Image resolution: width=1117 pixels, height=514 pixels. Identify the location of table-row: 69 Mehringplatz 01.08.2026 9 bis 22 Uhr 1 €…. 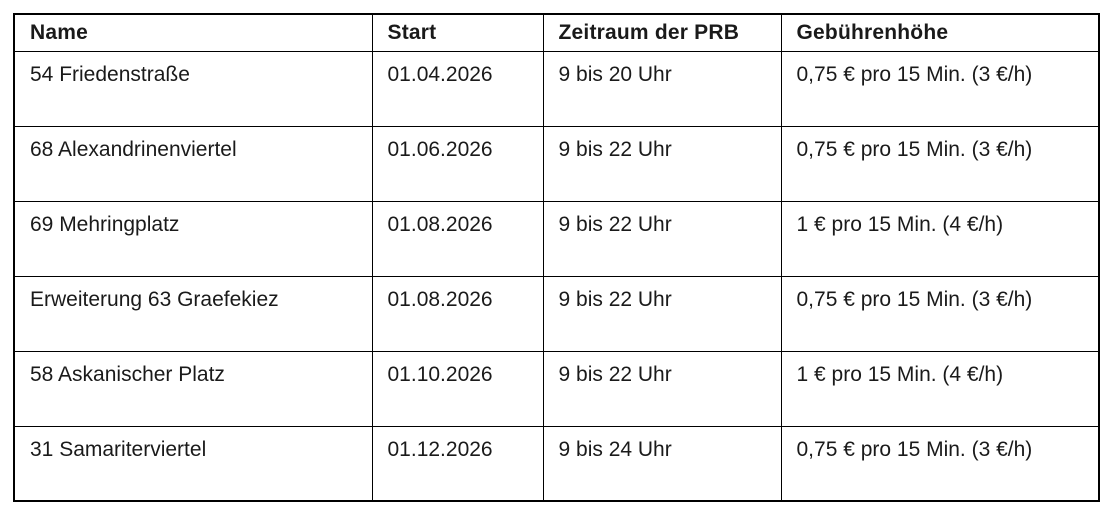
(556, 238).